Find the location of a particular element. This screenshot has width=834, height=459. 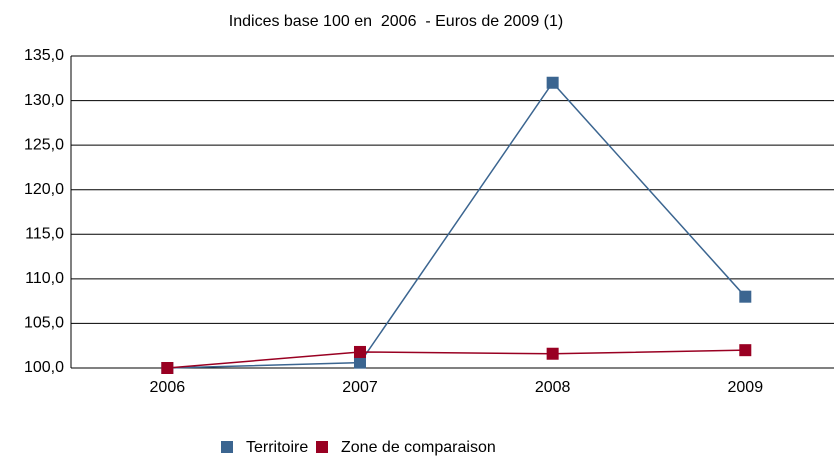

y-tick-label: 115,0 is located at coordinates (44, 234).